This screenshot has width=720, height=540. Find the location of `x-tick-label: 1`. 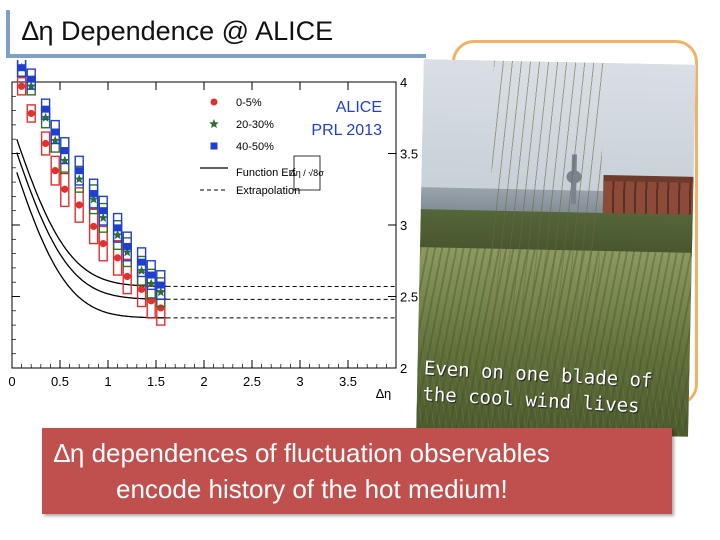

x-tick-label: 1 is located at coordinates (107, 381).